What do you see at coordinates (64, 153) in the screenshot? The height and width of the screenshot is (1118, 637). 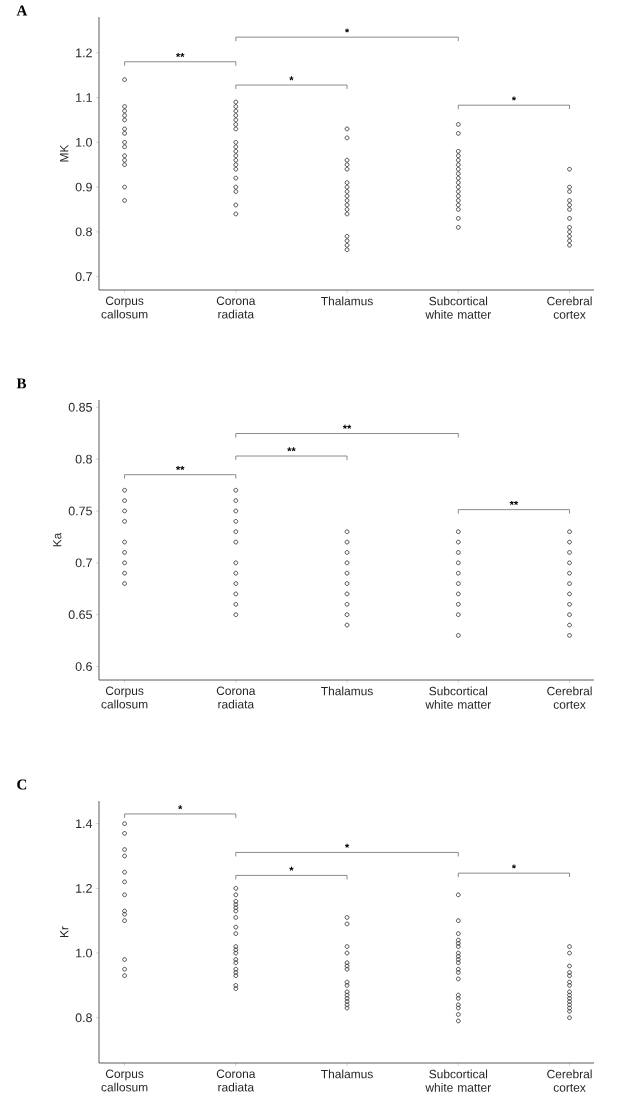 I see `y-axis-title: MK` at bounding box center [64, 153].